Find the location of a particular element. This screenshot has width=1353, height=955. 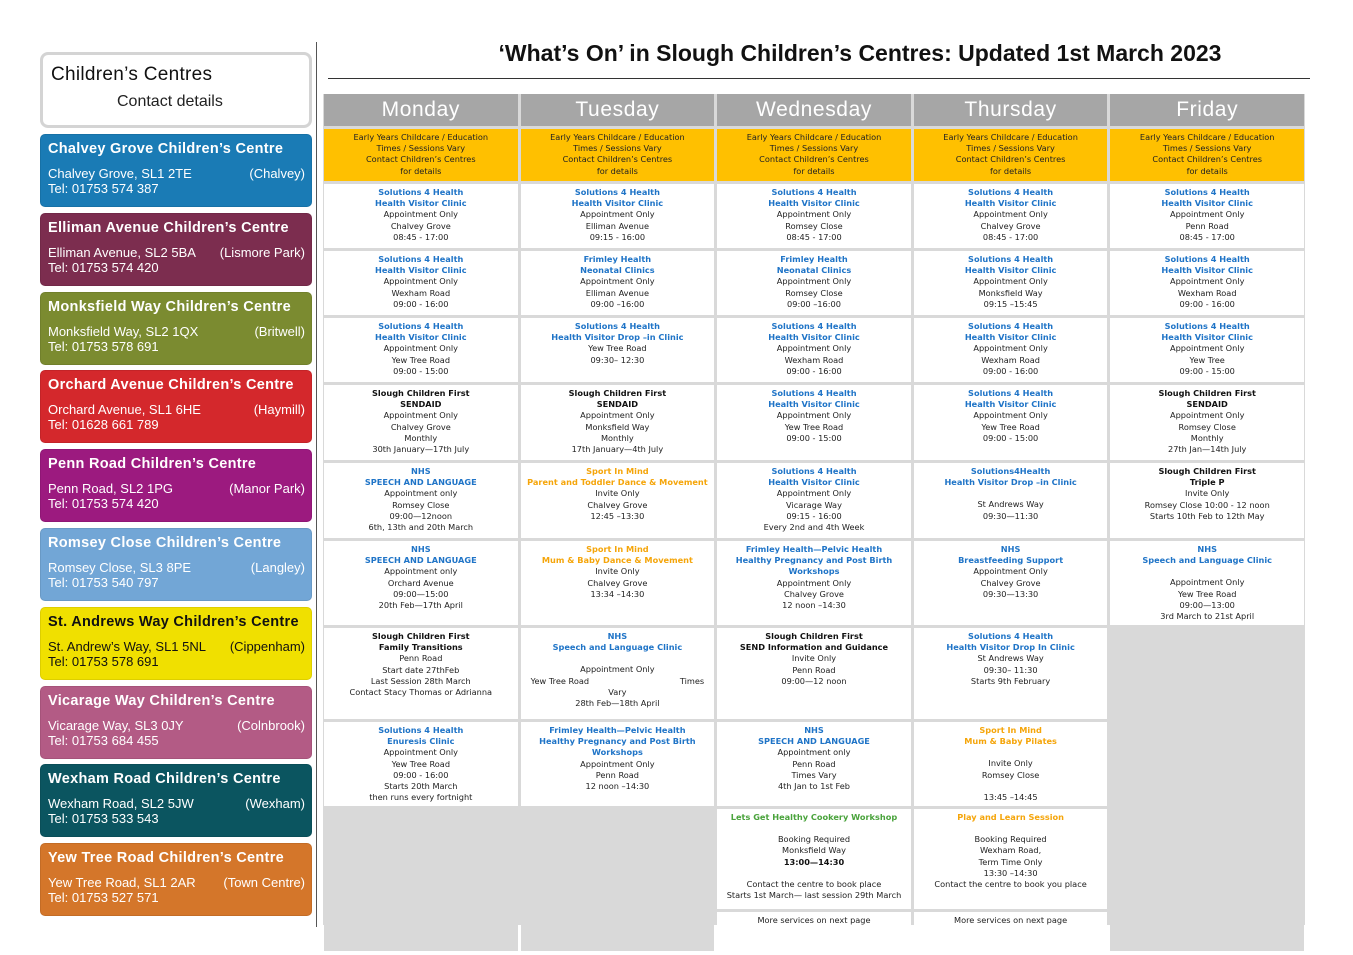

cell-line: 09:30—13:30 is located at coordinates (1010, 593).